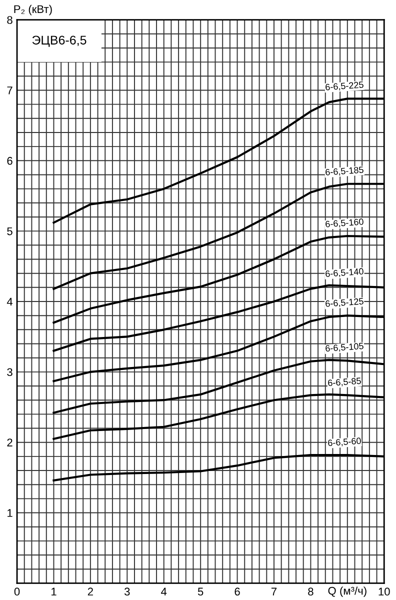 This screenshot has height=600, width=396. What do you see at coordinates (59, 41) in the screenshot?
I see `text: ЭЦВ6-6,5` at bounding box center [59, 41].